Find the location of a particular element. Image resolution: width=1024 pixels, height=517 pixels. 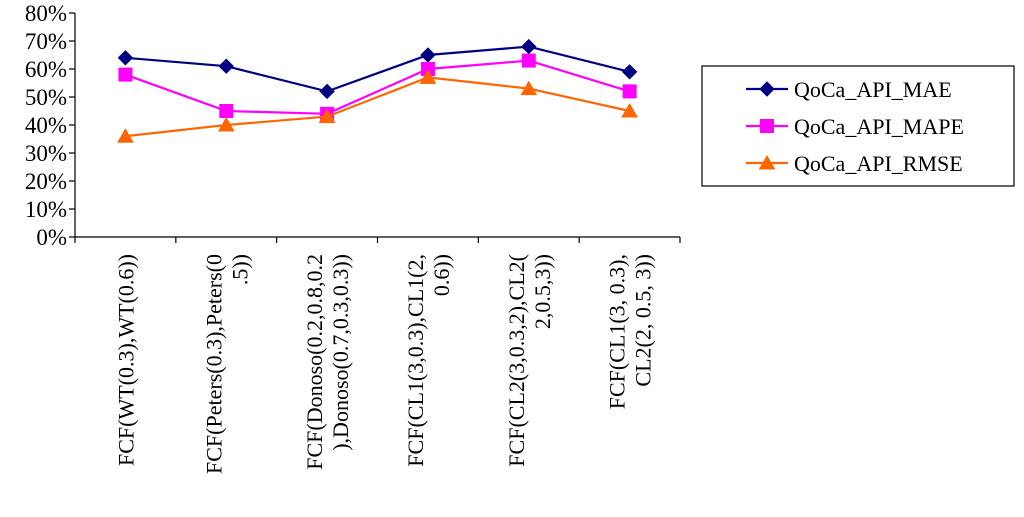

legend-entry: QoCa_API_MAE is located at coordinates (849, 89).